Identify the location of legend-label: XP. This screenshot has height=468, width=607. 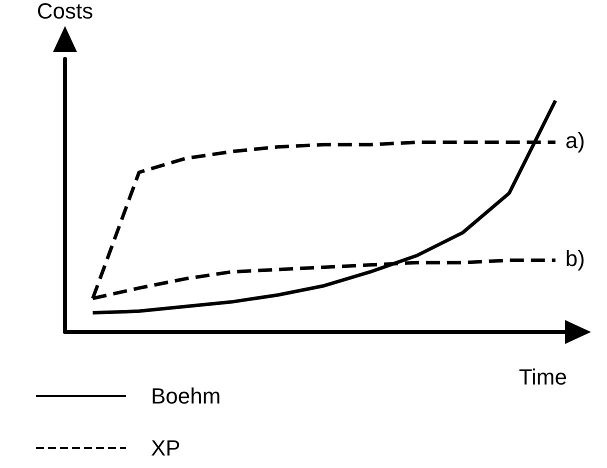
(165, 448).